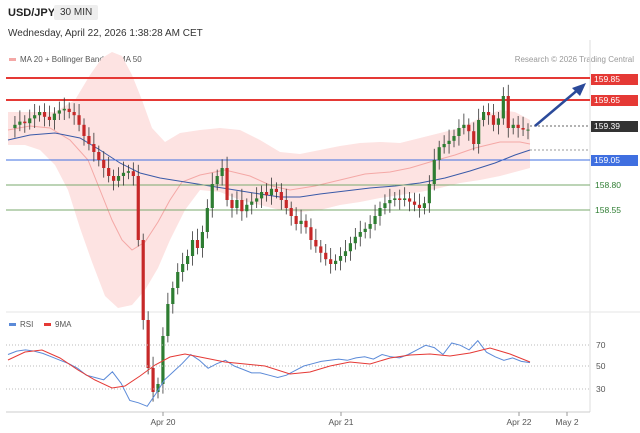 This screenshot has width=640, height=433. Describe the element at coordinates (614, 126) in the screenshot. I see `price-tag-last: 159.39` at that location.